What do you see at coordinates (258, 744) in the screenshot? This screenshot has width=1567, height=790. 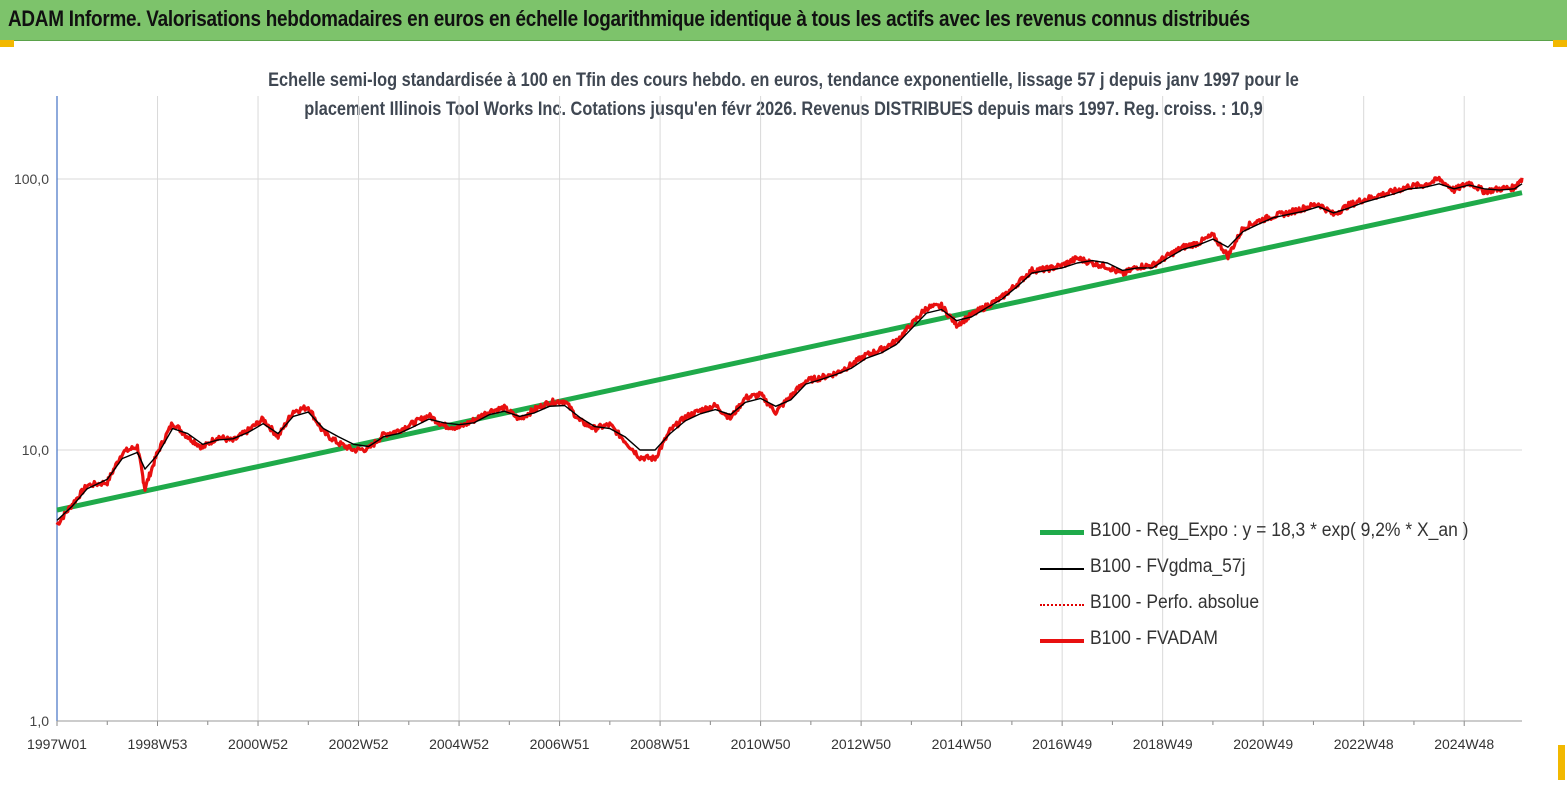 I see `x-tick-label: 2000W52` at bounding box center [258, 744].